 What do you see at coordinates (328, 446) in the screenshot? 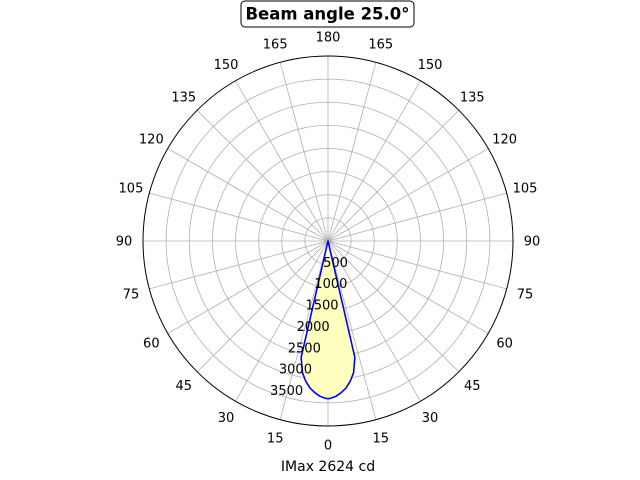
I see `angle-tick-label: 0` at bounding box center [328, 446].